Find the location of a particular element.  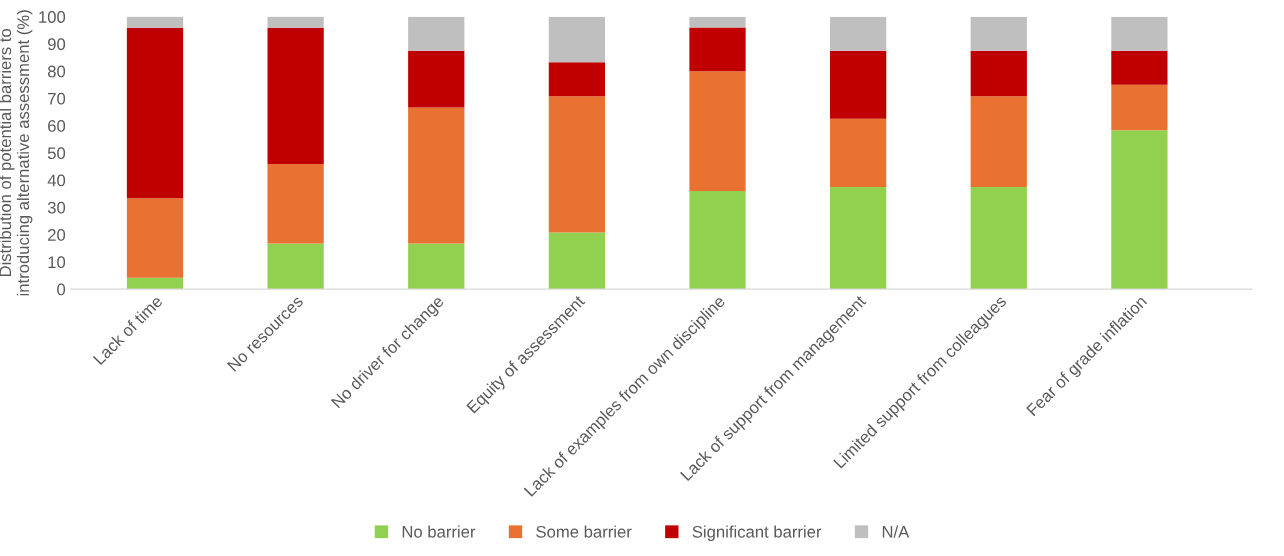

legend-label: Some barrier is located at coordinates (584, 531).